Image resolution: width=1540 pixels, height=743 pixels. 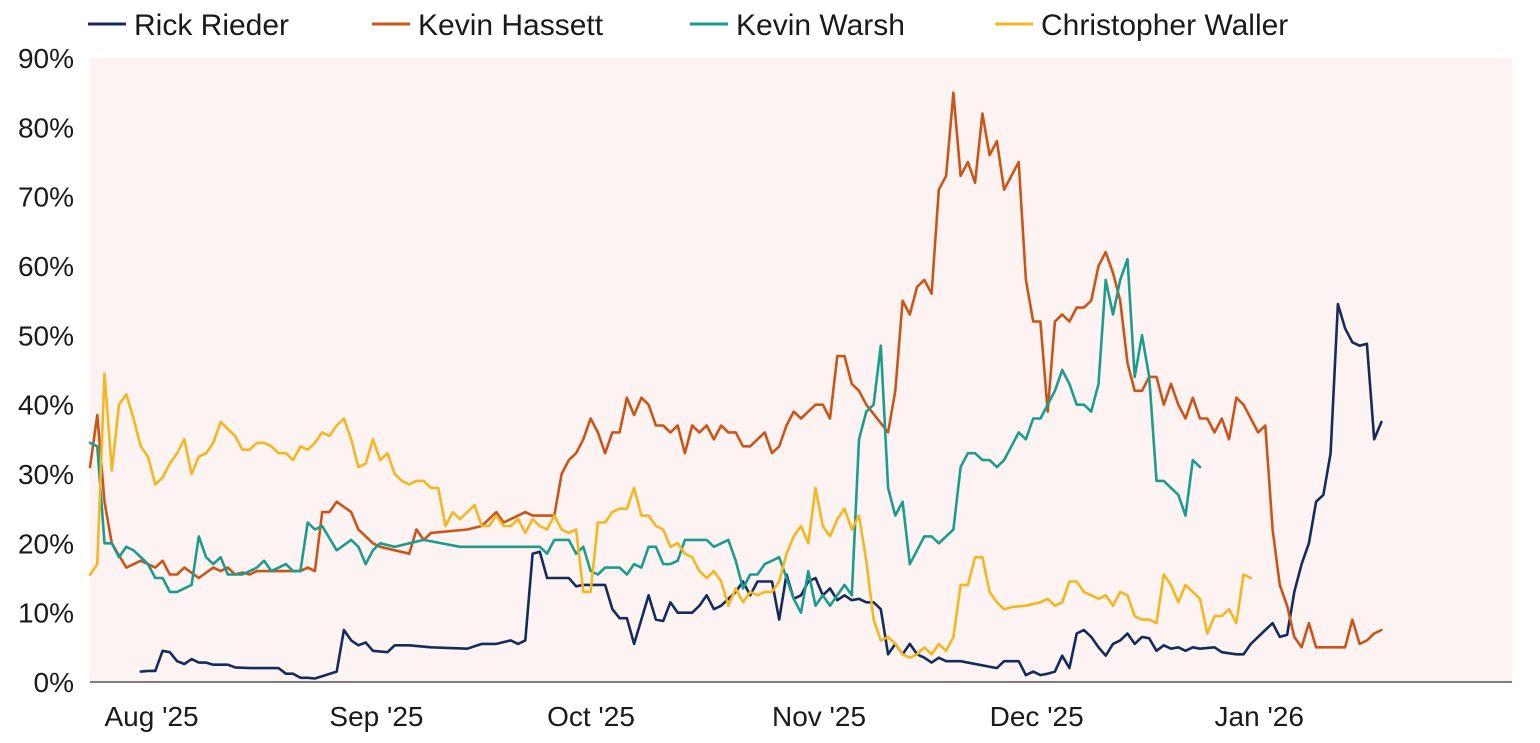 I want to click on y-tick-label: 50%, so click(x=46, y=335).